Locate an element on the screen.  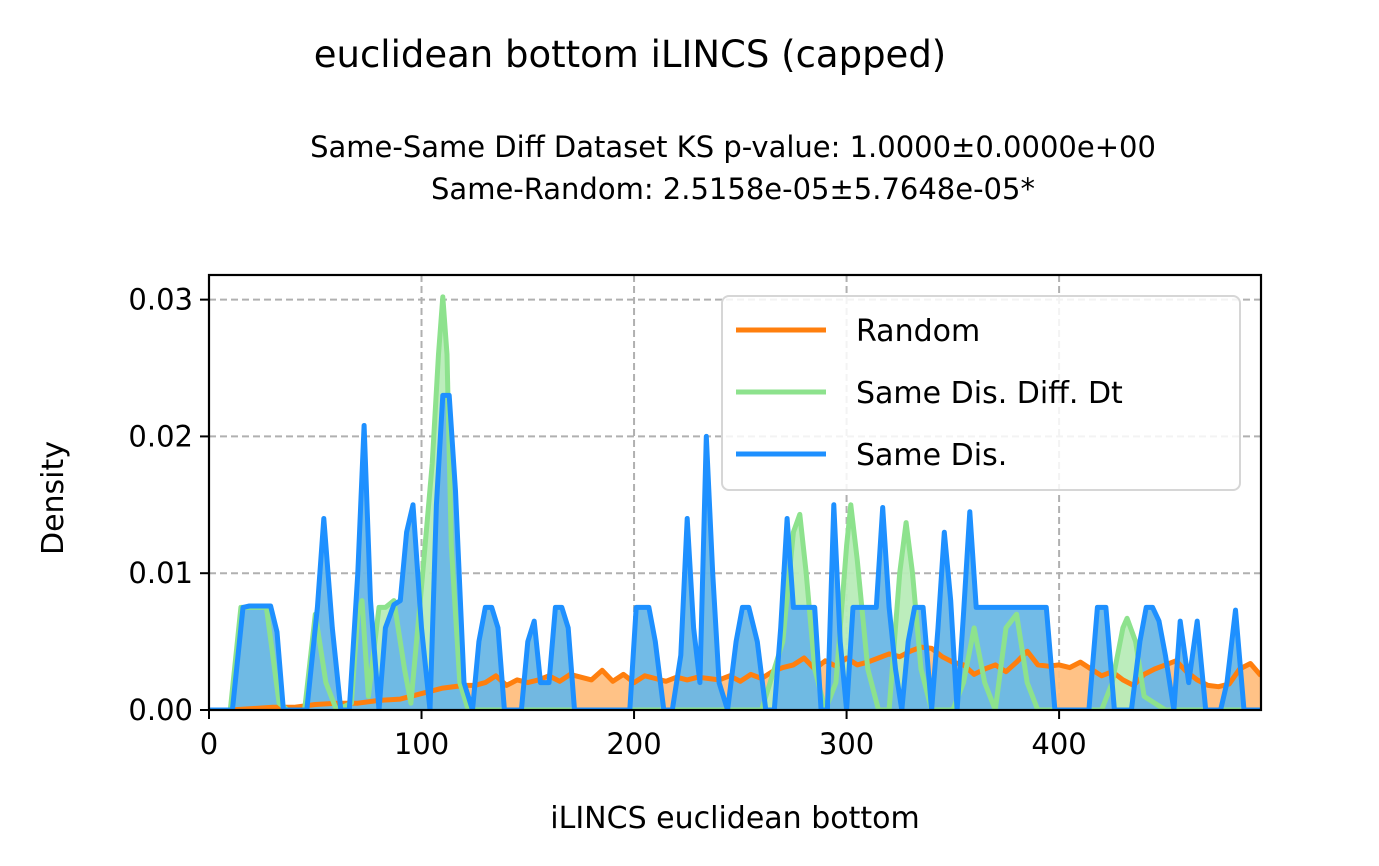
chart-title: euclidean bottom iLINCS (capped) is located at coordinates (630, 54).